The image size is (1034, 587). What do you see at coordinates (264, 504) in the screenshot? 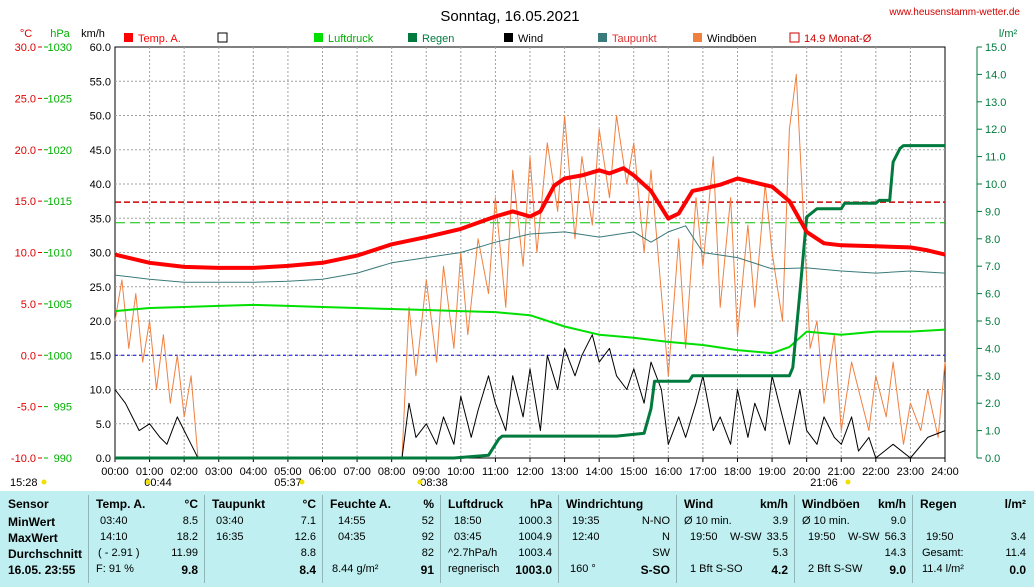
I see `dew-header: Taupunkt °C` at bounding box center [264, 504].